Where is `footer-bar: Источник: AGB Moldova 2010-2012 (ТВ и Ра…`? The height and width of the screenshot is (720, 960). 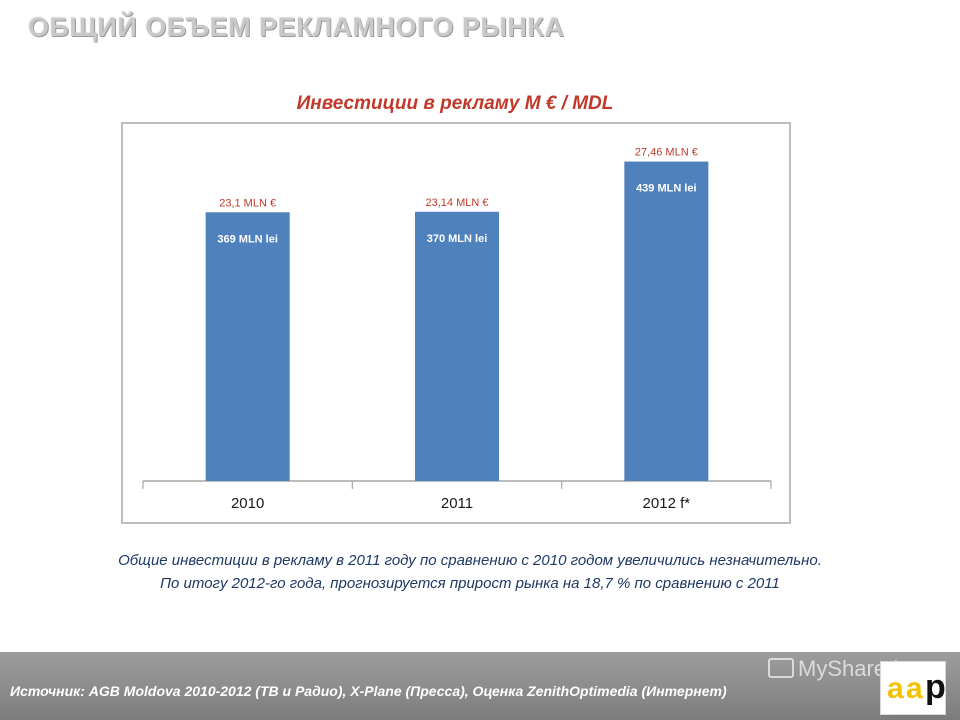 footer-bar: Источник: AGB Moldova 2010-2012 (ТВ и Ра… is located at coordinates (480, 686).